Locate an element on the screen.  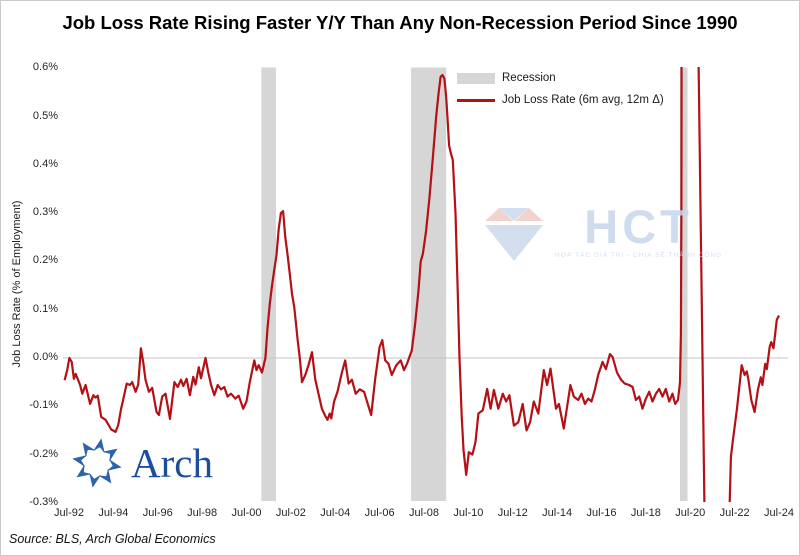
x-tick-label: Jul-20 is located at coordinates (690, 513).